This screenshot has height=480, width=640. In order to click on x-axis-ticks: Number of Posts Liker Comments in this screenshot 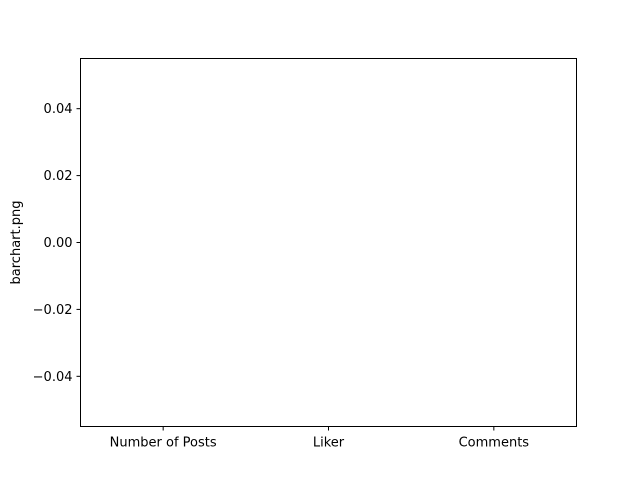, I will do `click(320, 438)`.